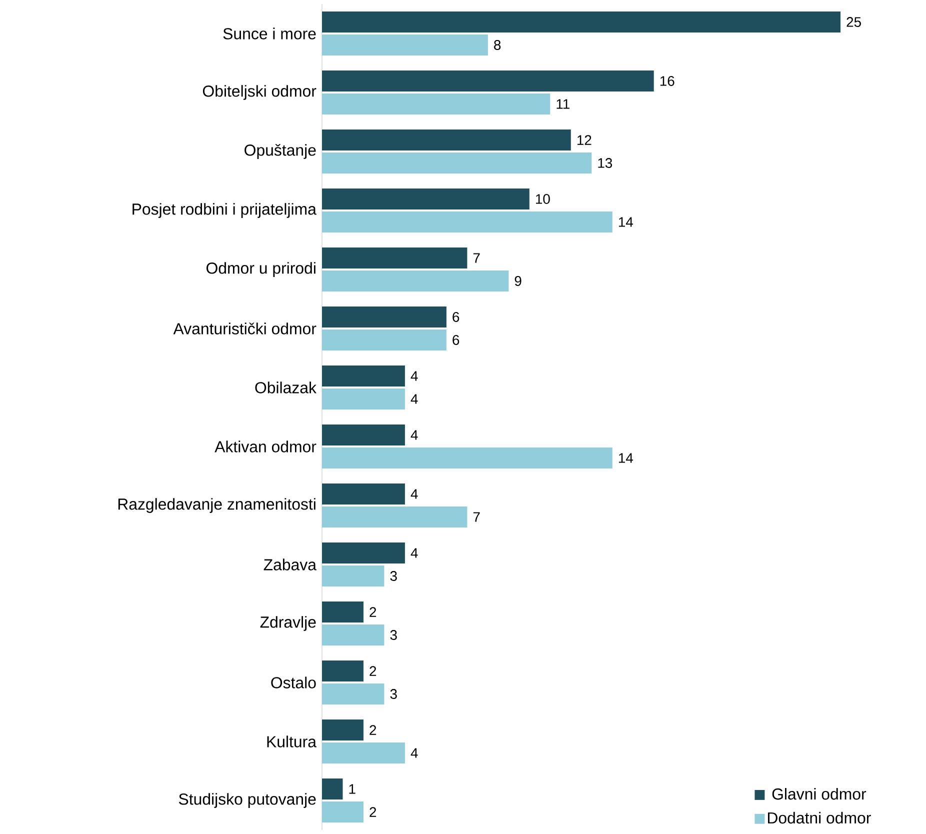  What do you see at coordinates (224, 210) in the screenshot?
I see `y-tick-label: Posjet rodbini i prijateljima` at bounding box center [224, 210].